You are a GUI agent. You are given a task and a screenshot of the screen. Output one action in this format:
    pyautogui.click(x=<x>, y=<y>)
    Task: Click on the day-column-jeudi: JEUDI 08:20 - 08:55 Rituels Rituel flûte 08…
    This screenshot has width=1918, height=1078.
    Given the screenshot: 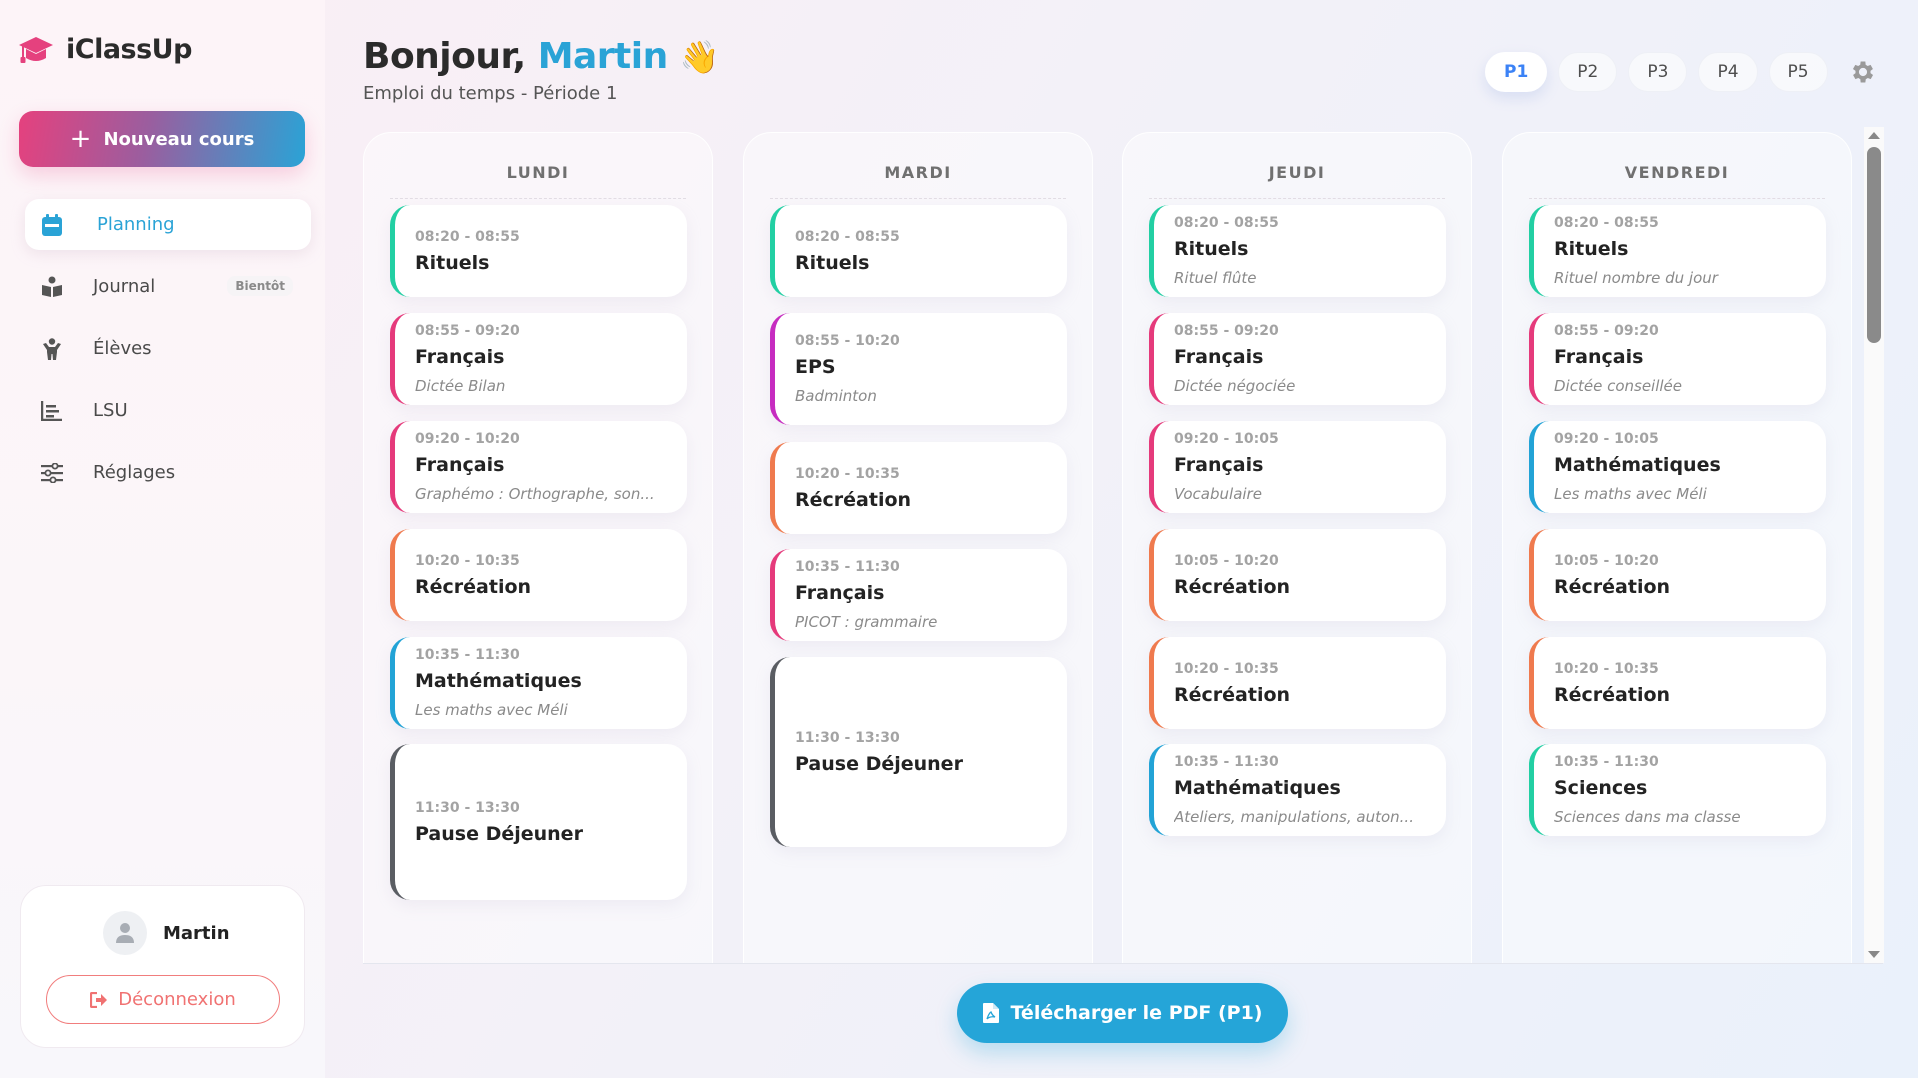 What is the action you would take?
    pyautogui.click(x=1297, y=547)
    